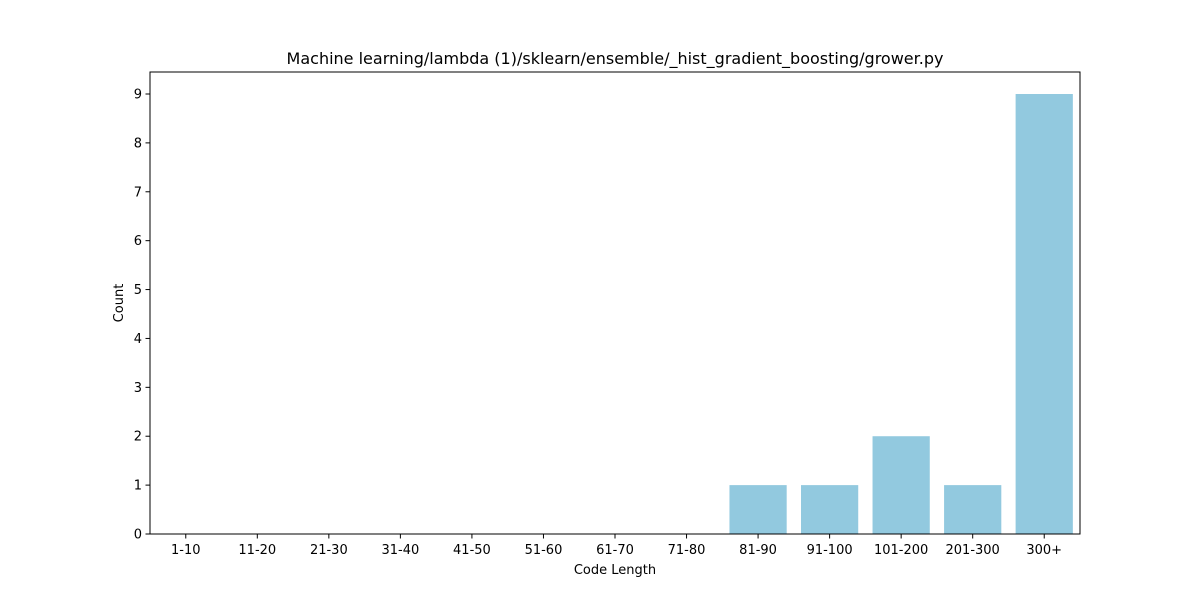  Describe the element at coordinates (138, 437) in the screenshot. I see `y-tick-label: 2` at that location.